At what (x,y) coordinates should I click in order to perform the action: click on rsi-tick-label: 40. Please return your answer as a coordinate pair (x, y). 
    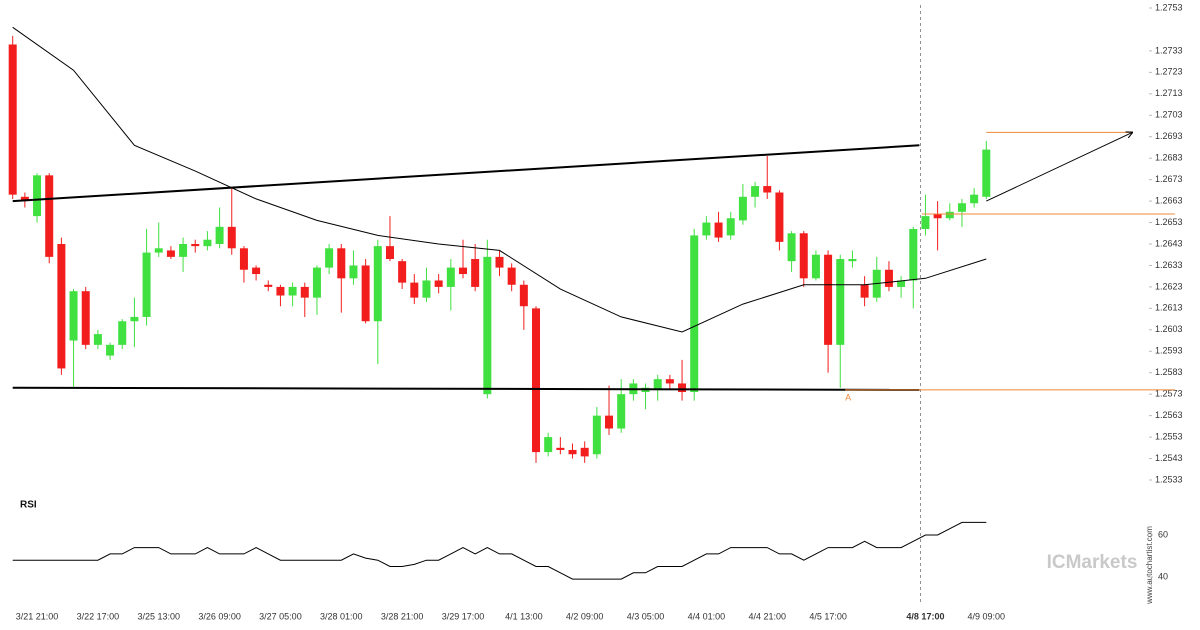
    Looking at the image, I should click on (1163, 576).